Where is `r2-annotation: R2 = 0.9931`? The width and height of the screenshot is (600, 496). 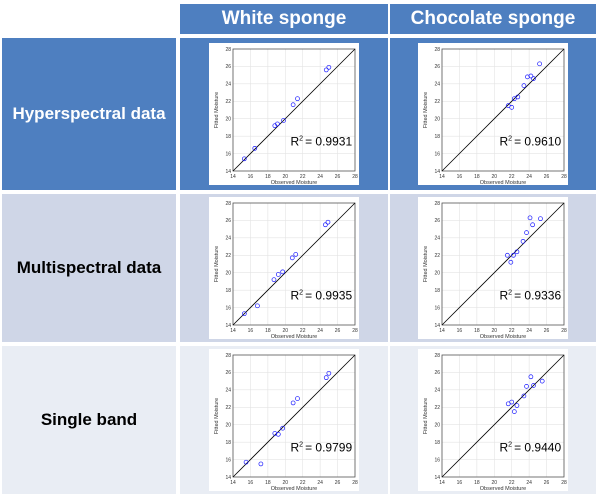
r2-annotation: R2 = 0.9931 is located at coordinates (322, 142).